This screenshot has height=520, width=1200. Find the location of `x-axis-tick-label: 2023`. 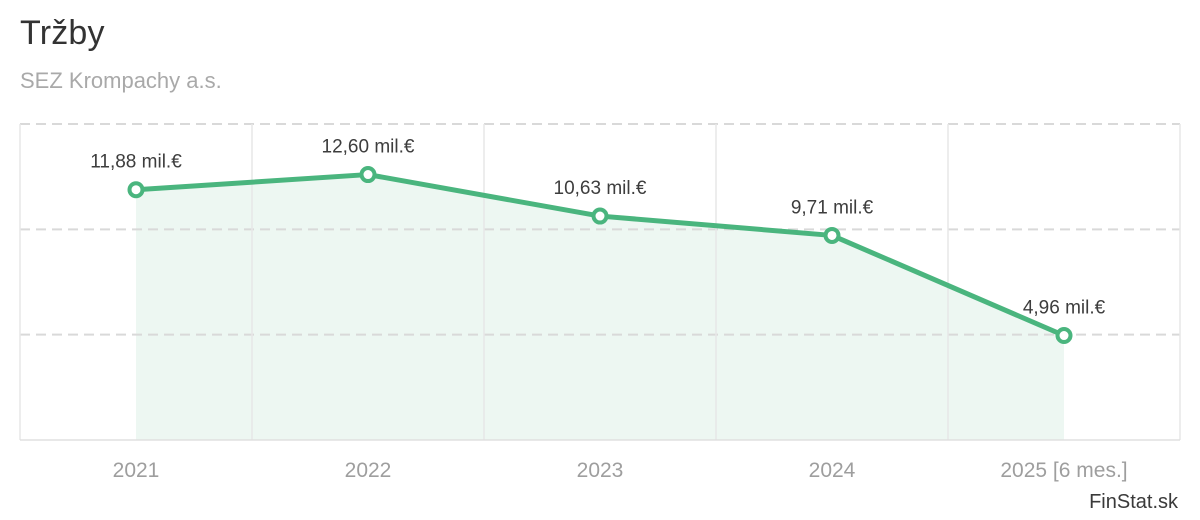

x-axis-tick-label: 2023 is located at coordinates (600, 470).